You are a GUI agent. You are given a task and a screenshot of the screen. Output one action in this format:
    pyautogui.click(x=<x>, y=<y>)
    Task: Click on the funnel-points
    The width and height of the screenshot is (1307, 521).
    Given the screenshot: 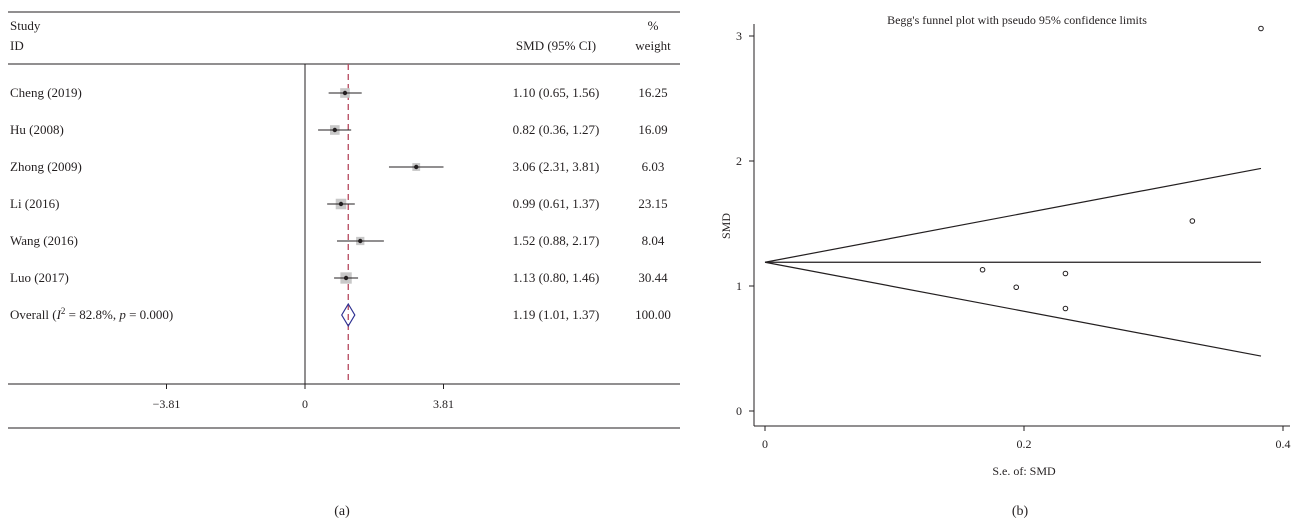 What is the action you would take?
    pyautogui.click(x=1121, y=168)
    